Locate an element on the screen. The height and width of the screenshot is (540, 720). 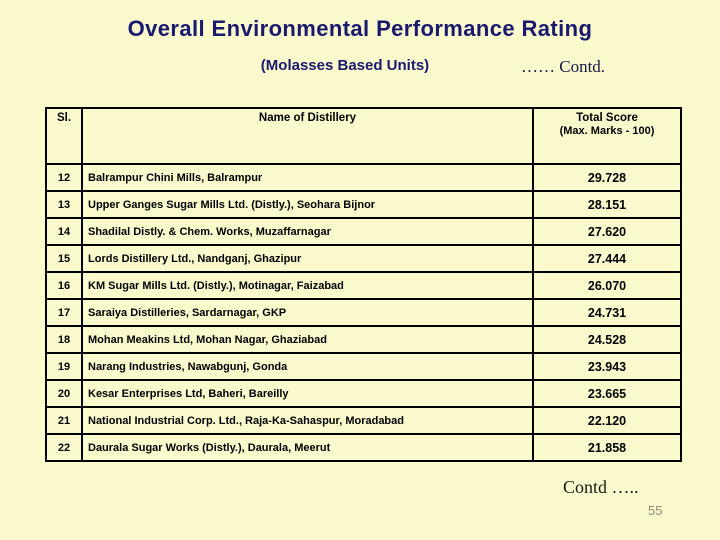
row-distillery-name: Narang Industries, Nawabgunj, Gonda is located at coordinates (307, 366).